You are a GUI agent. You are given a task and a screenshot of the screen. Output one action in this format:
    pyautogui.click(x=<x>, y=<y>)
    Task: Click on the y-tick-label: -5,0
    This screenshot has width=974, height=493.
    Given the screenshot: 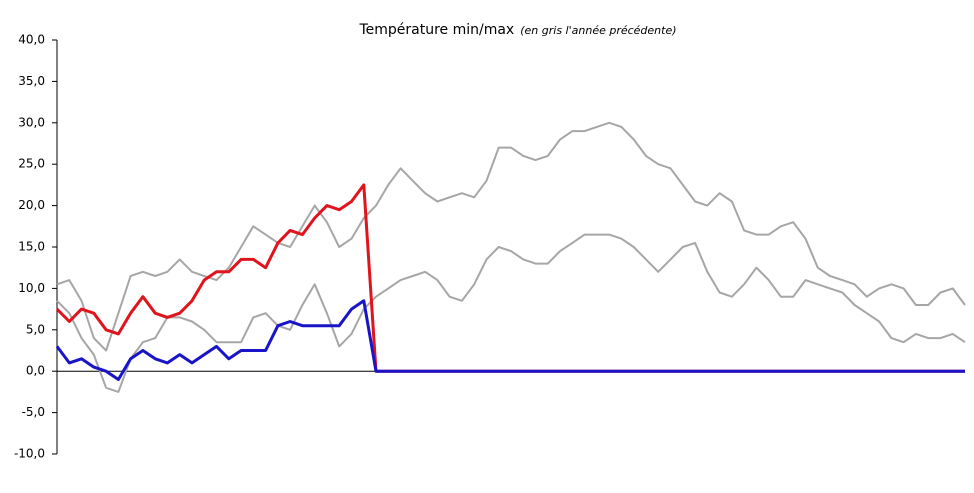 What is the action you would take?
    pyautogui.click(x=33, y=412)
    